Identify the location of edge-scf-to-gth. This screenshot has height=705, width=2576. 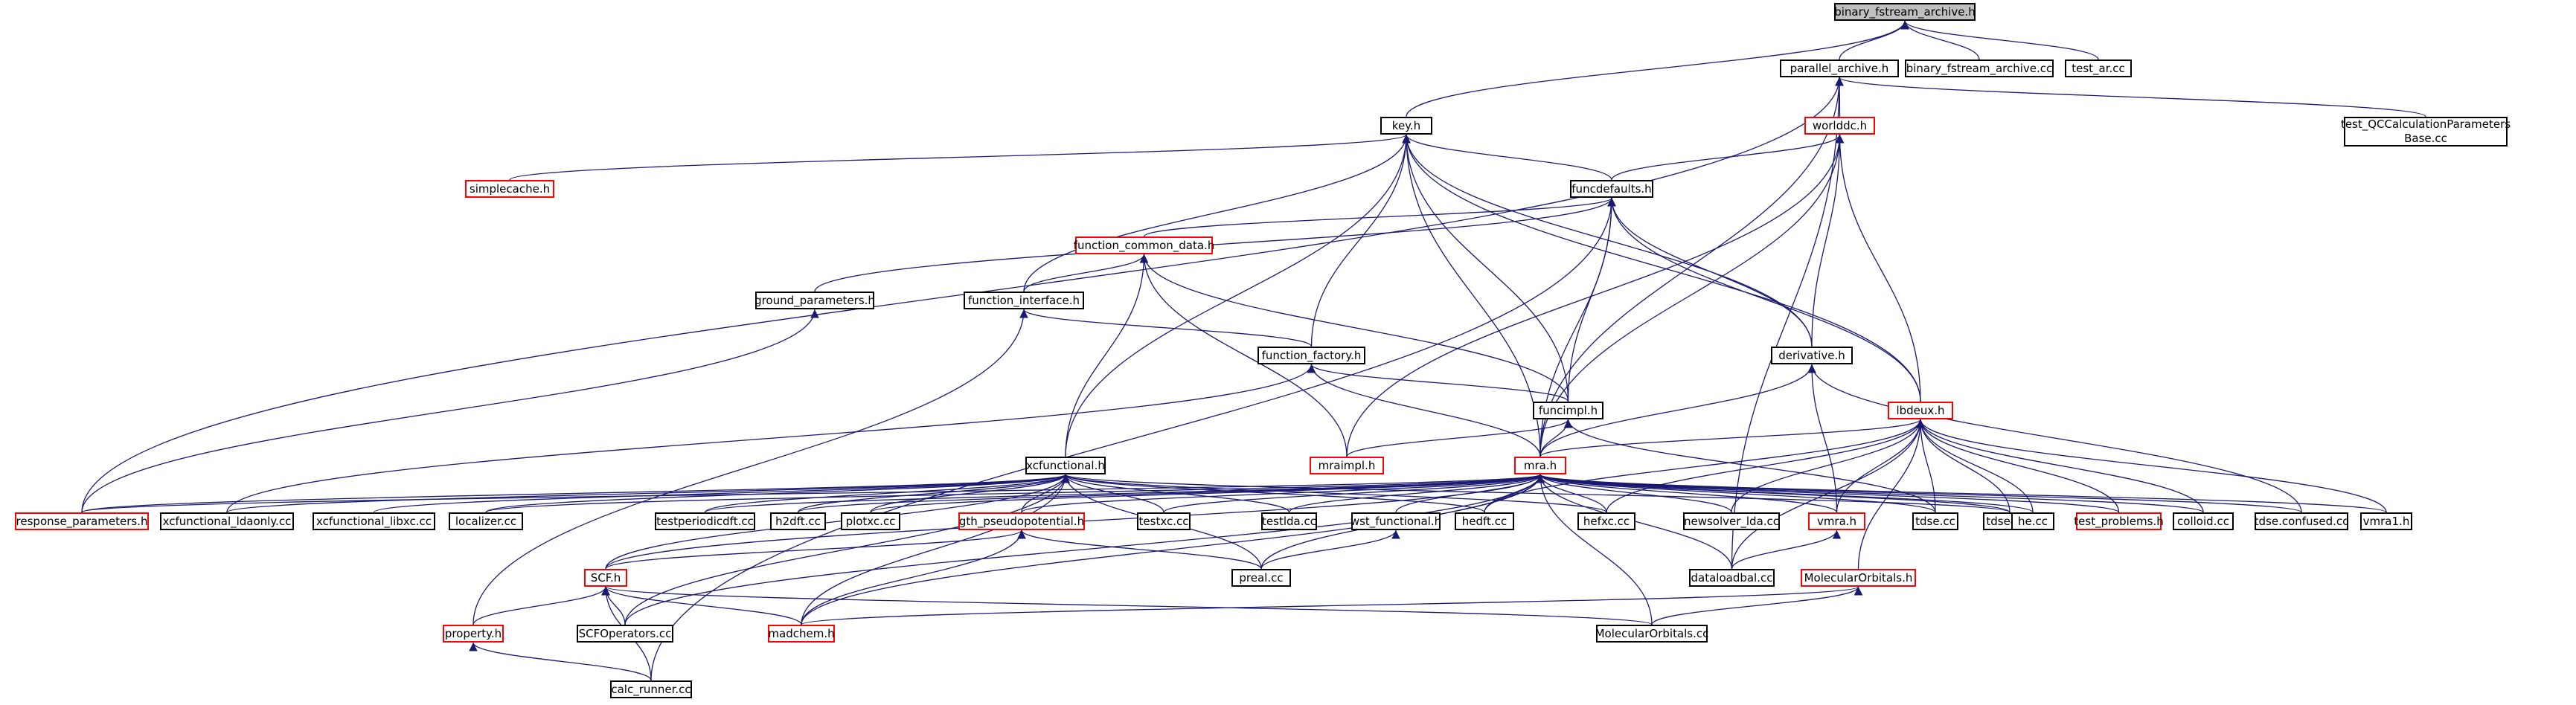
(815, 549).